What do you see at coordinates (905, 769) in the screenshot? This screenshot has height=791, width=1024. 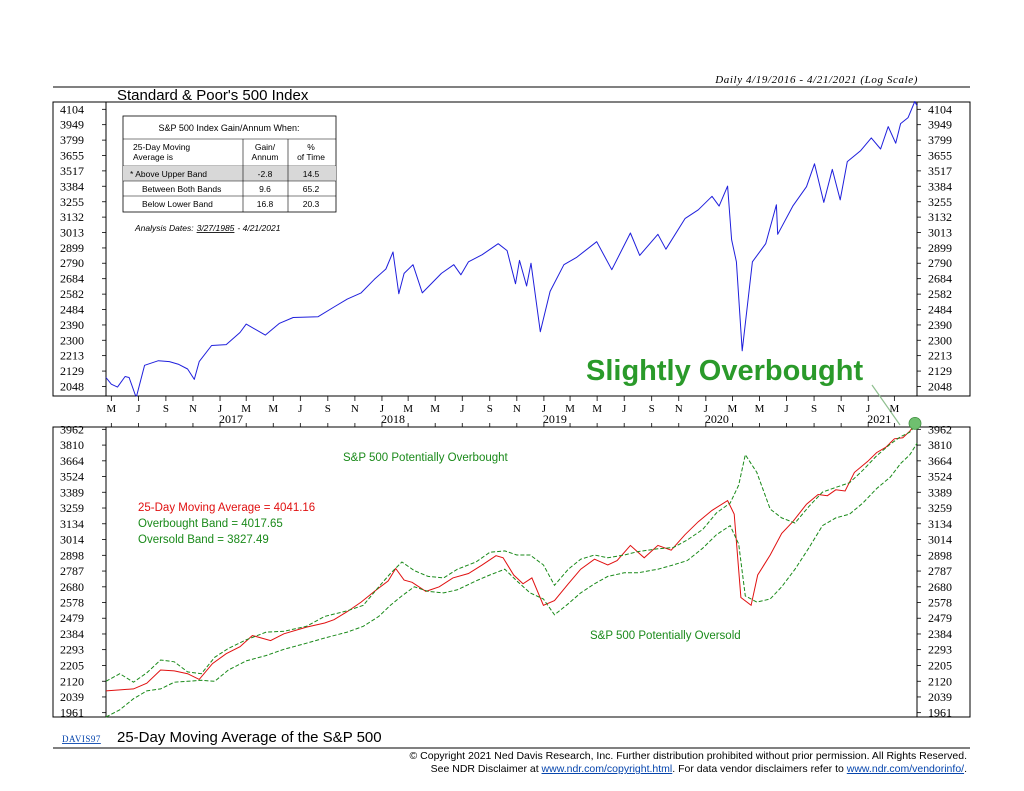 I see `vendorinfo-link: www.ndr.com/vendorinfo/` at bounding box center [905, 769].